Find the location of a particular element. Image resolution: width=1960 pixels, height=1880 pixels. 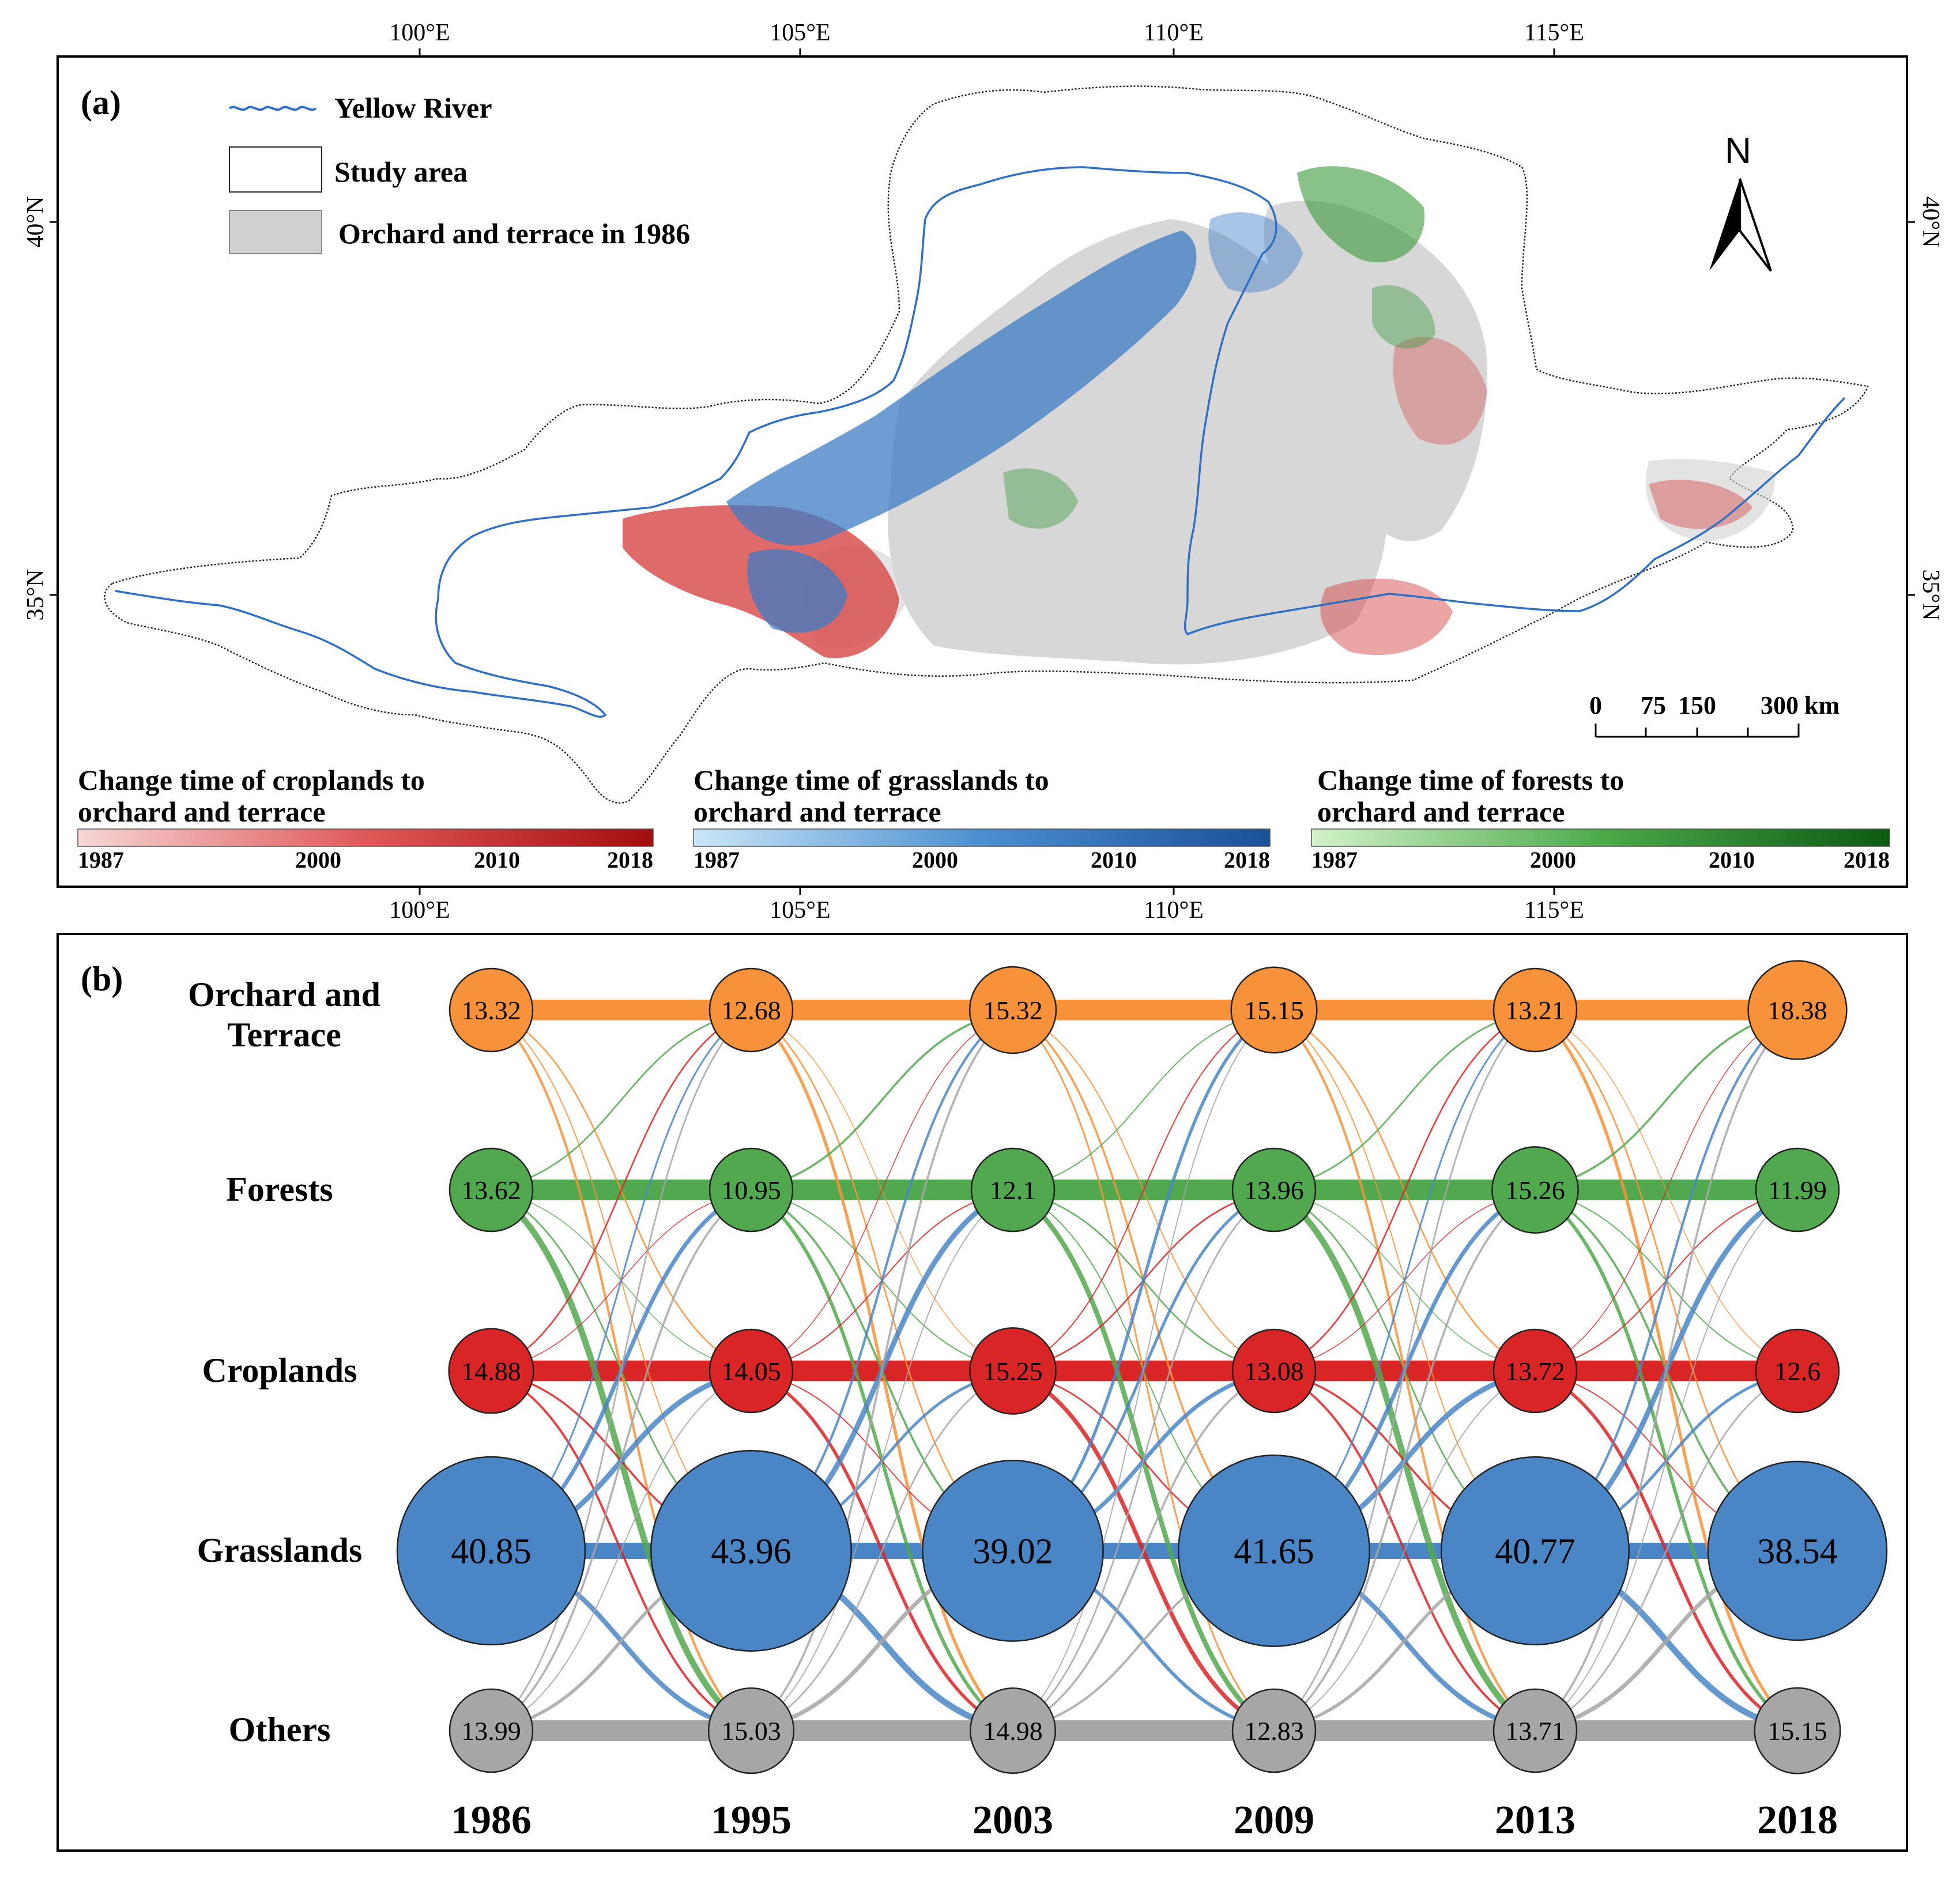

north-label: N is located at coordinates (1738, 150).